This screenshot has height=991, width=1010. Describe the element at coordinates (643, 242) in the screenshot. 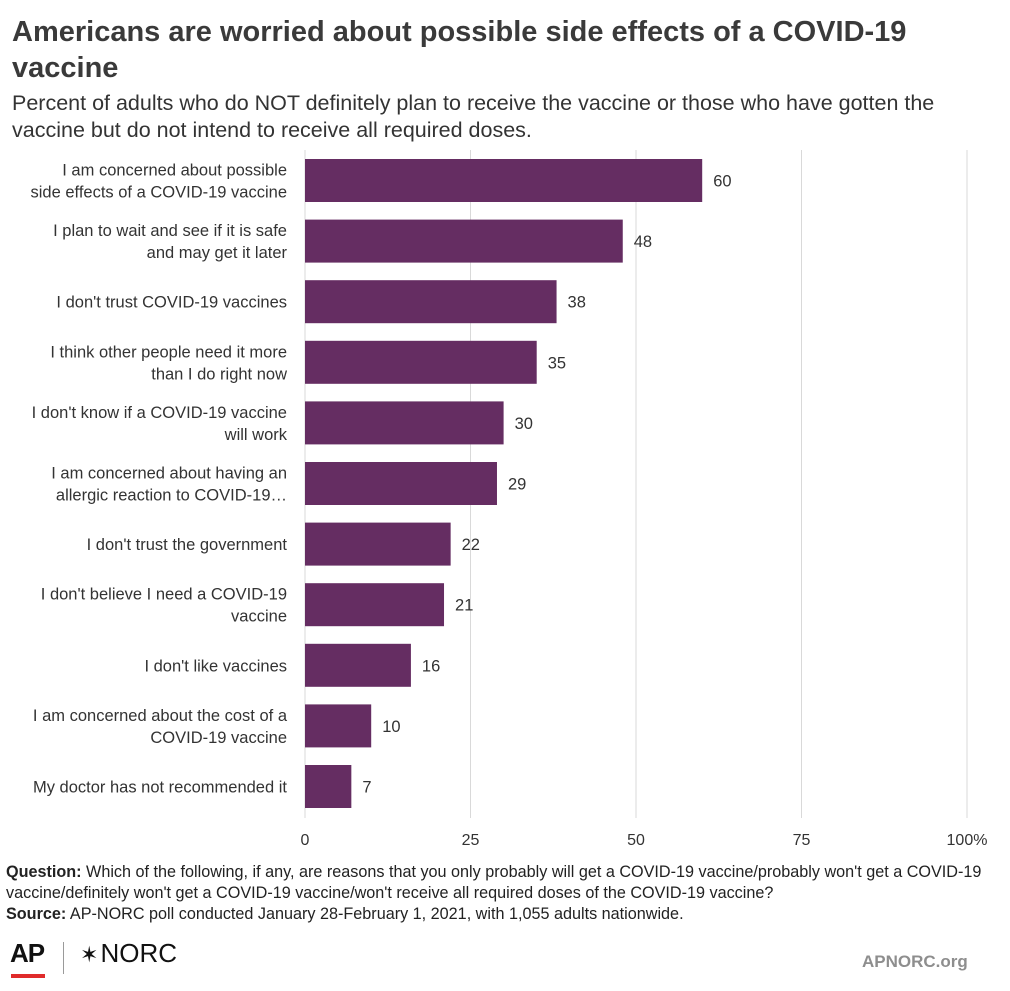

I see `data-label: 48` at that location.